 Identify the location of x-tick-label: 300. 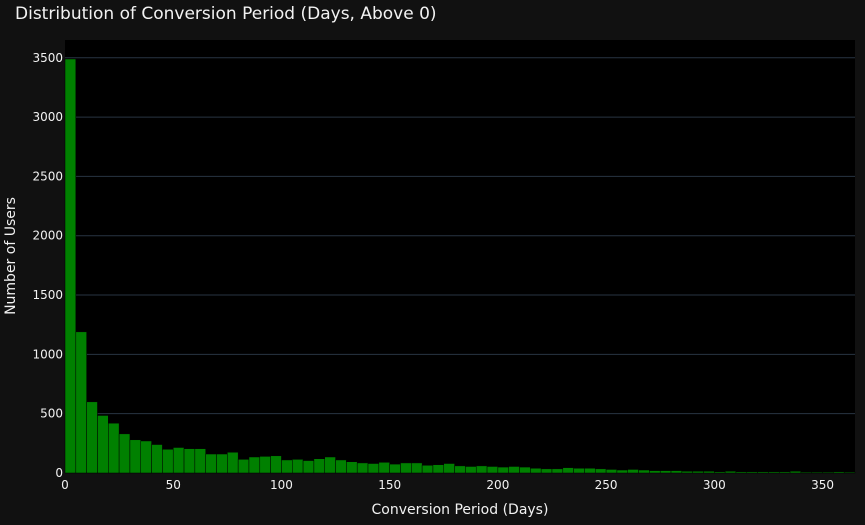
(714, 485).